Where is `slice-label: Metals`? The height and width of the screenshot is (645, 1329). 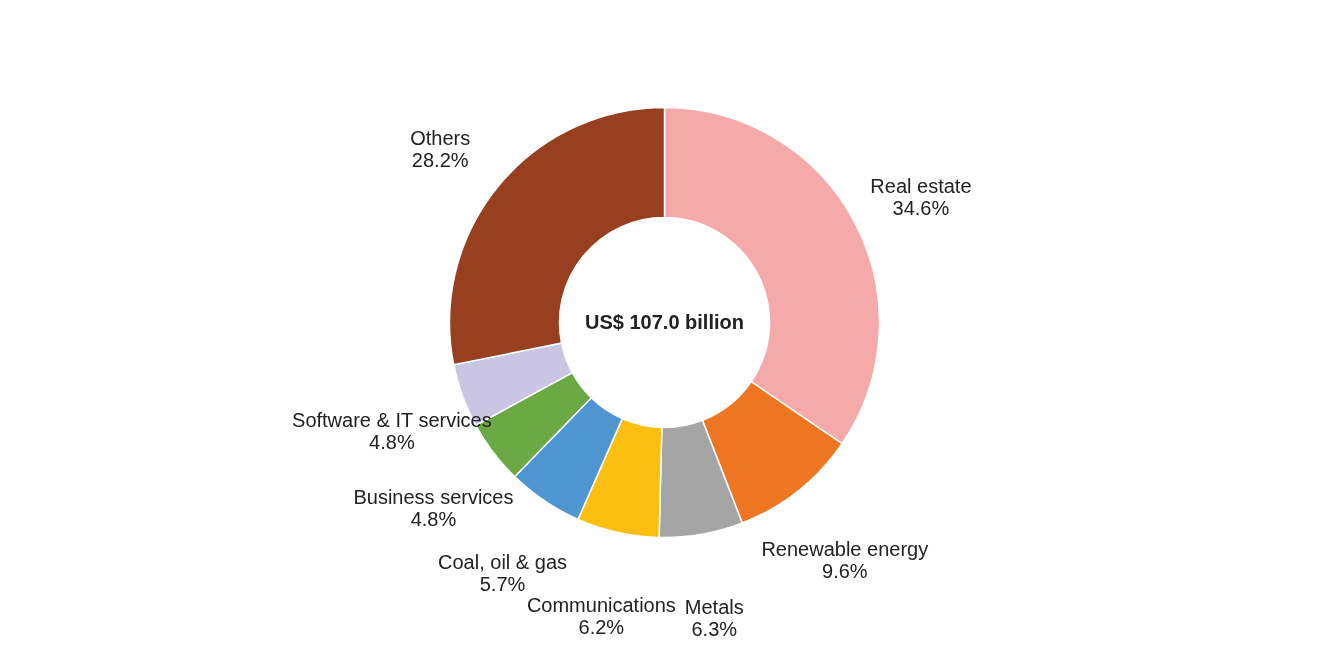 slice-label: Metals is located at coordinates (714, 607).